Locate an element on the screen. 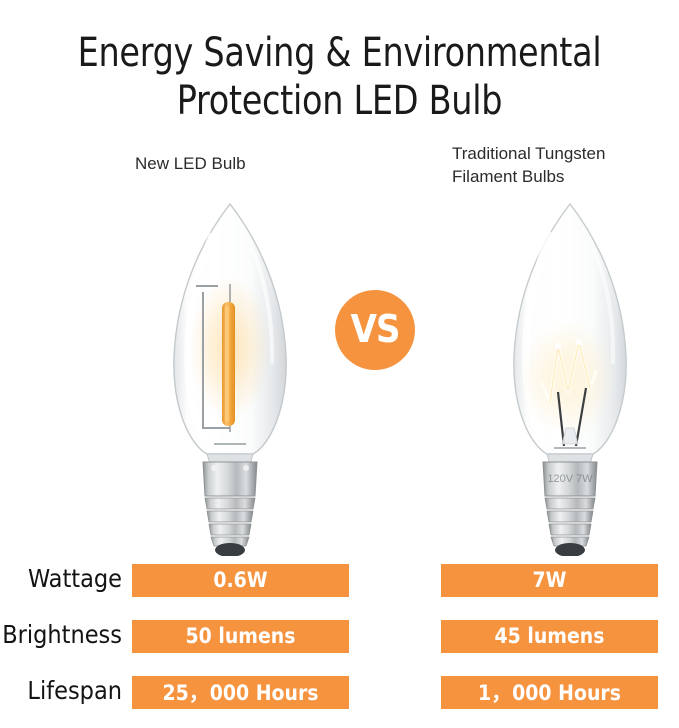  versus-label: VS is located at coordinates (375, 329).